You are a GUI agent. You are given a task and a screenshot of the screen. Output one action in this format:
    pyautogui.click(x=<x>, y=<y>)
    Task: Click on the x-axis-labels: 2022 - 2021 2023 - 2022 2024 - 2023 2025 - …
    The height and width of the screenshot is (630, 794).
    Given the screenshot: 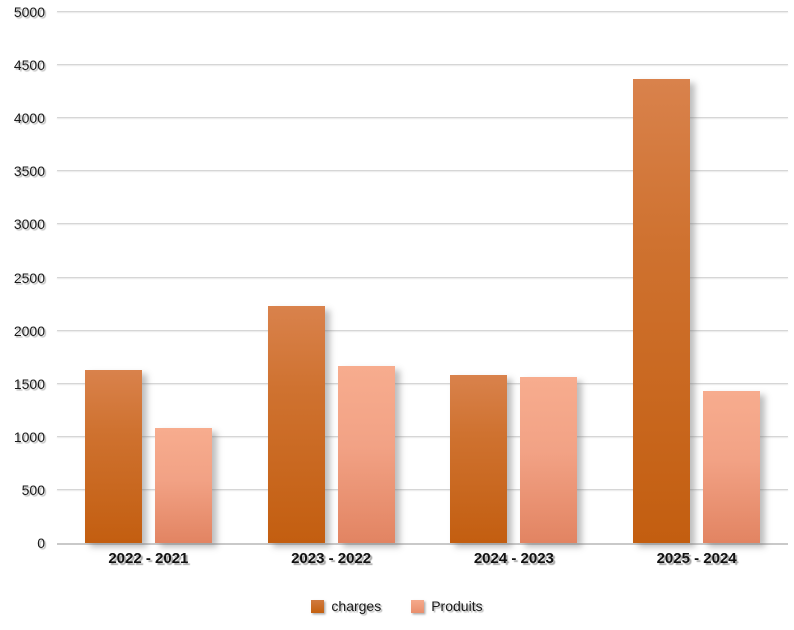 What is the action you would take?
    pyautogui.click(x=422, y=562)
    